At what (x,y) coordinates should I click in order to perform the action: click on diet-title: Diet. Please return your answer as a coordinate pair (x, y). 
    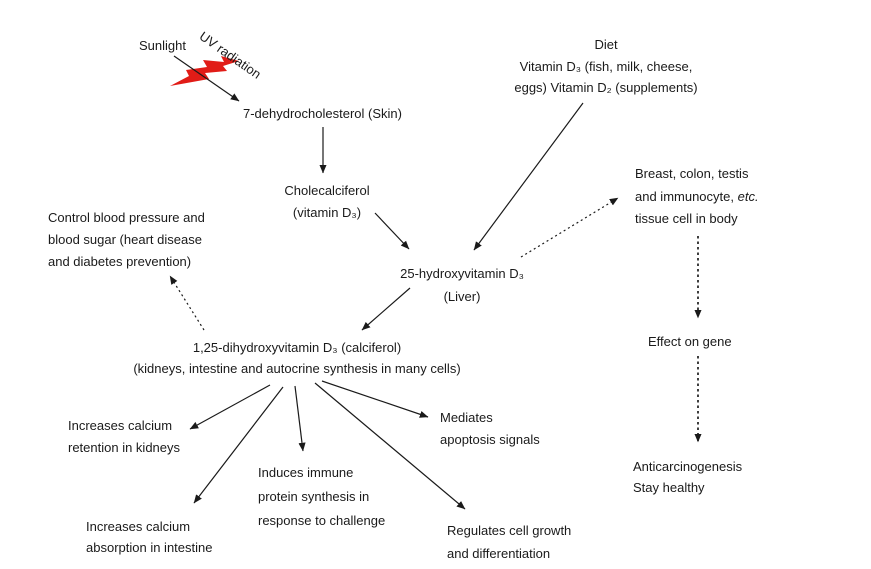
    Looking at the image, I should click on (606, 44).